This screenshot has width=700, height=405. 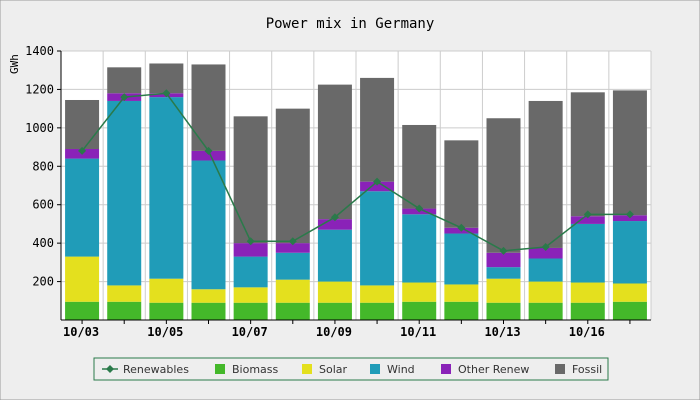 I want to click on x-tick-label: 10/05, so click(x=165, y=332).